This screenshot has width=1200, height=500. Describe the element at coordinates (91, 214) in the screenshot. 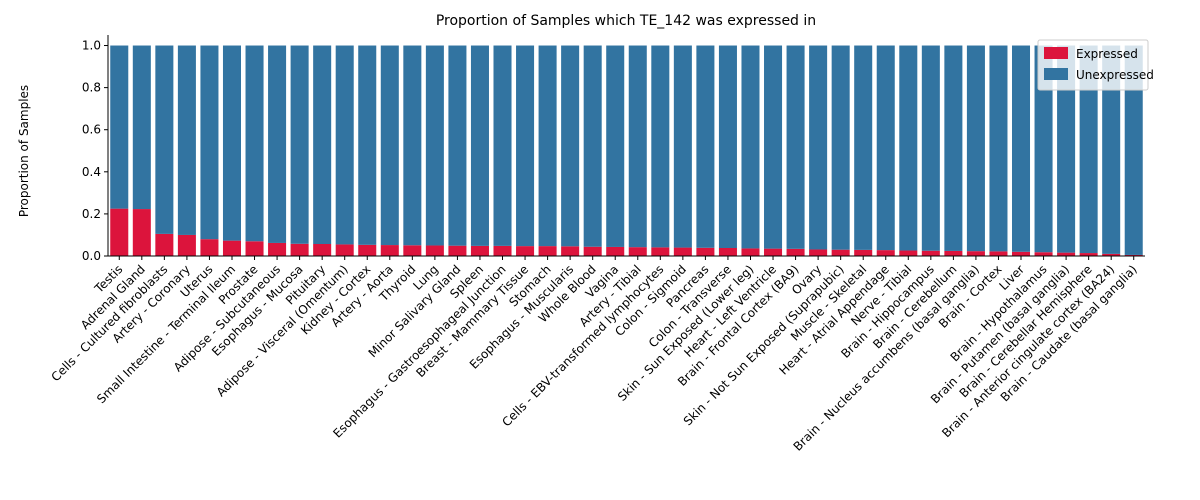

I see `y-tick-label: 0.2` at that location.